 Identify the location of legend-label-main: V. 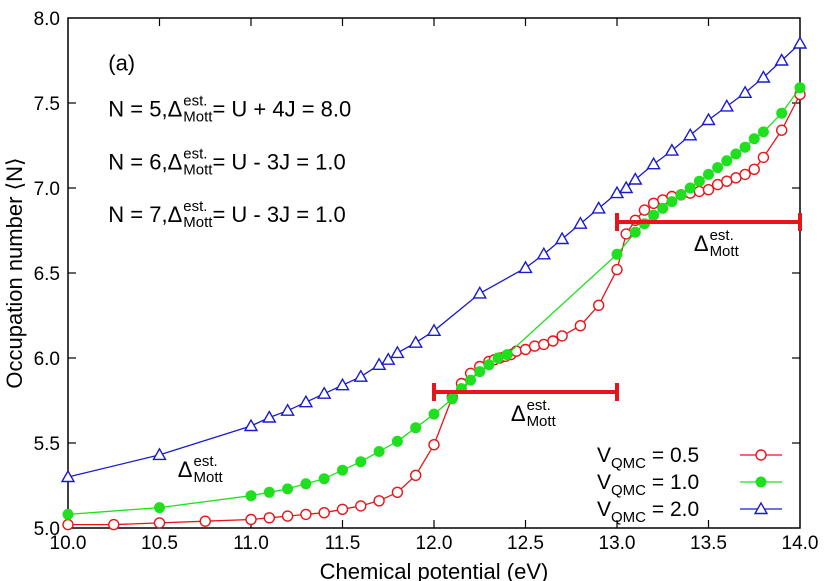
(604, 482).